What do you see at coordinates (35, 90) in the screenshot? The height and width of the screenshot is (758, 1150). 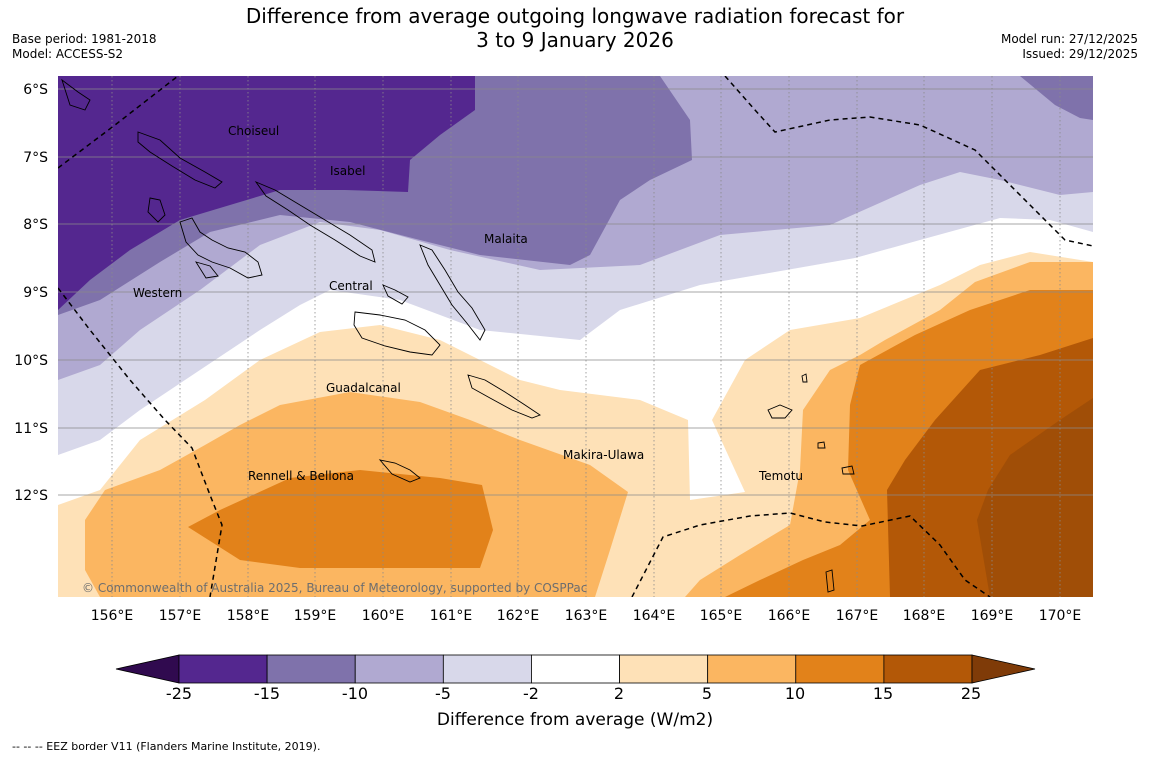 I see `lat-label: 6°S` at bounding box center [35, 90].